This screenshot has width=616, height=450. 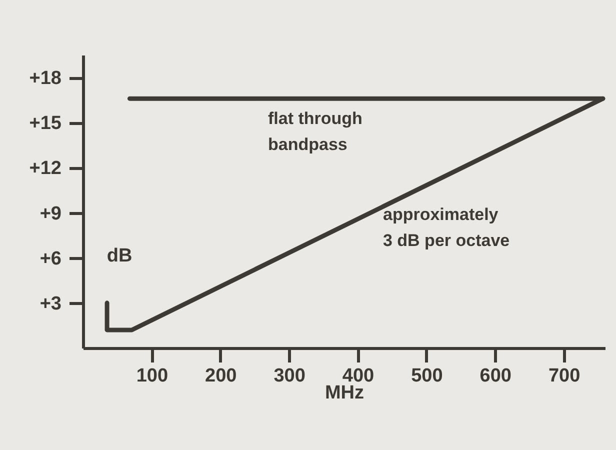 What do you see at coordinates (51, 213) in the screenshot?
I see `y-tick-label: +9` at bounding box center [51, 213].